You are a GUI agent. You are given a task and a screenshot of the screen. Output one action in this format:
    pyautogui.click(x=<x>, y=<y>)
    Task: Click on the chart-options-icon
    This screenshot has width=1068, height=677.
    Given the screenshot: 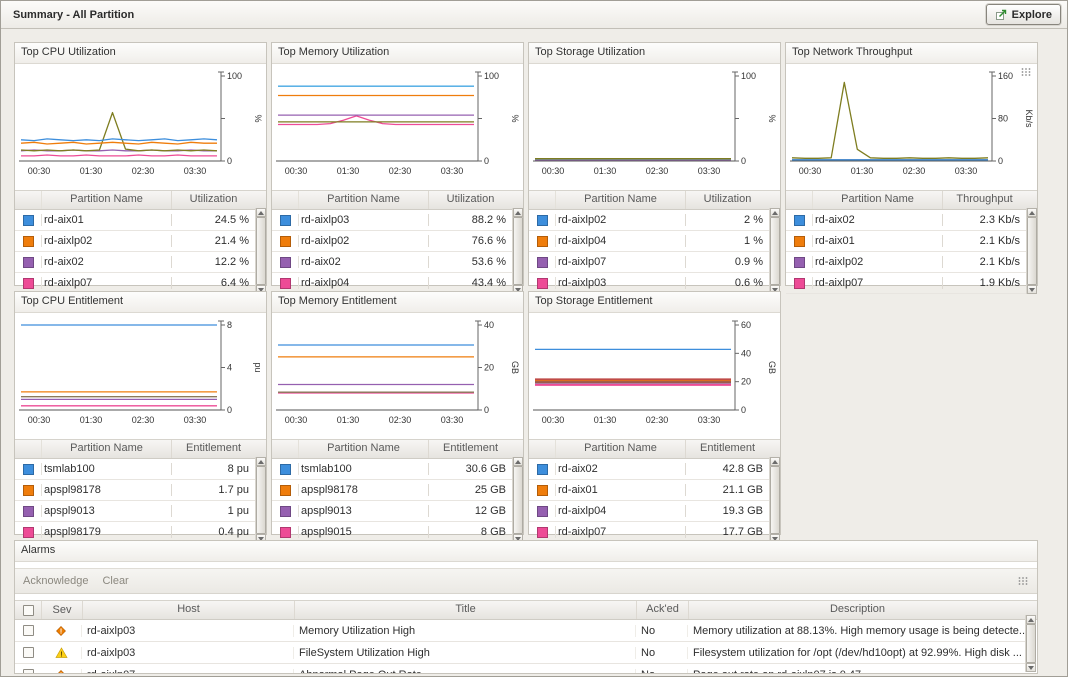 What is the action you would take?
    pyautogui.click(x=1026, y=72)
    